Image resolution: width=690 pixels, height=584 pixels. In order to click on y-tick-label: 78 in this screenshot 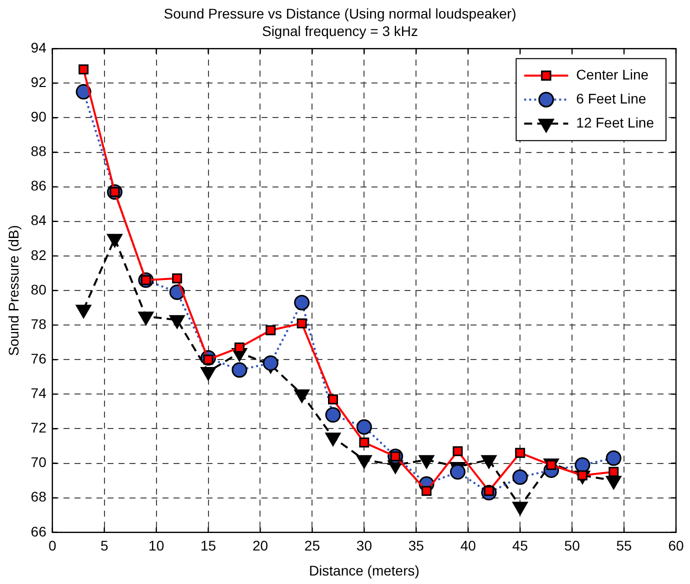, I will do `click(38, 324)`.